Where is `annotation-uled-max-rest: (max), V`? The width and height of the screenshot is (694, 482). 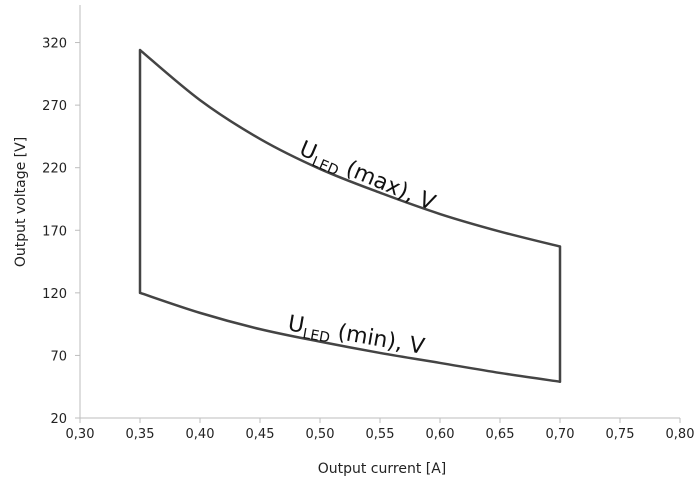 annotation-uled-max-rest: (max), V is located at coordinates (387, 185).